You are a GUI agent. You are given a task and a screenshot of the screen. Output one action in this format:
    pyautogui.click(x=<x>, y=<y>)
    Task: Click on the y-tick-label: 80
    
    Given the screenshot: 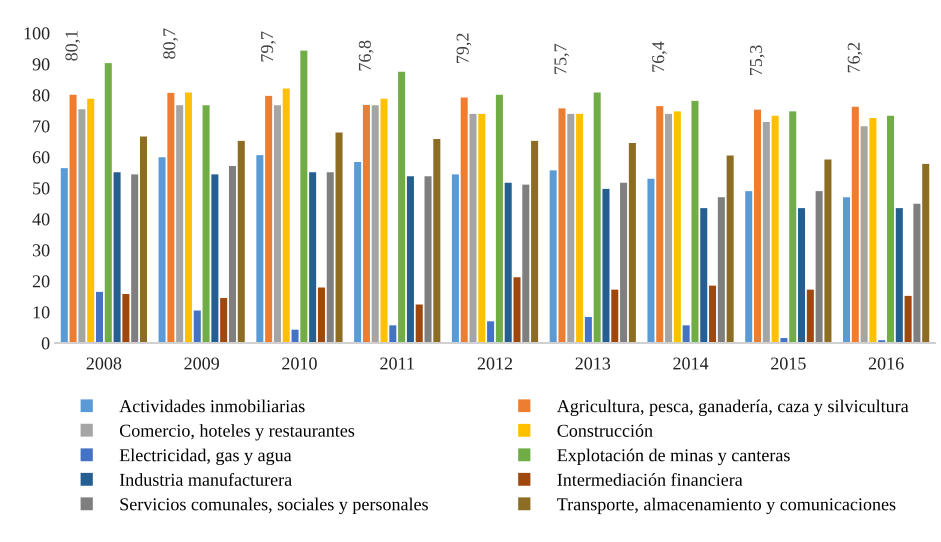 What is the action you would take?
    pyautogui.click(x=41, y=95)
    